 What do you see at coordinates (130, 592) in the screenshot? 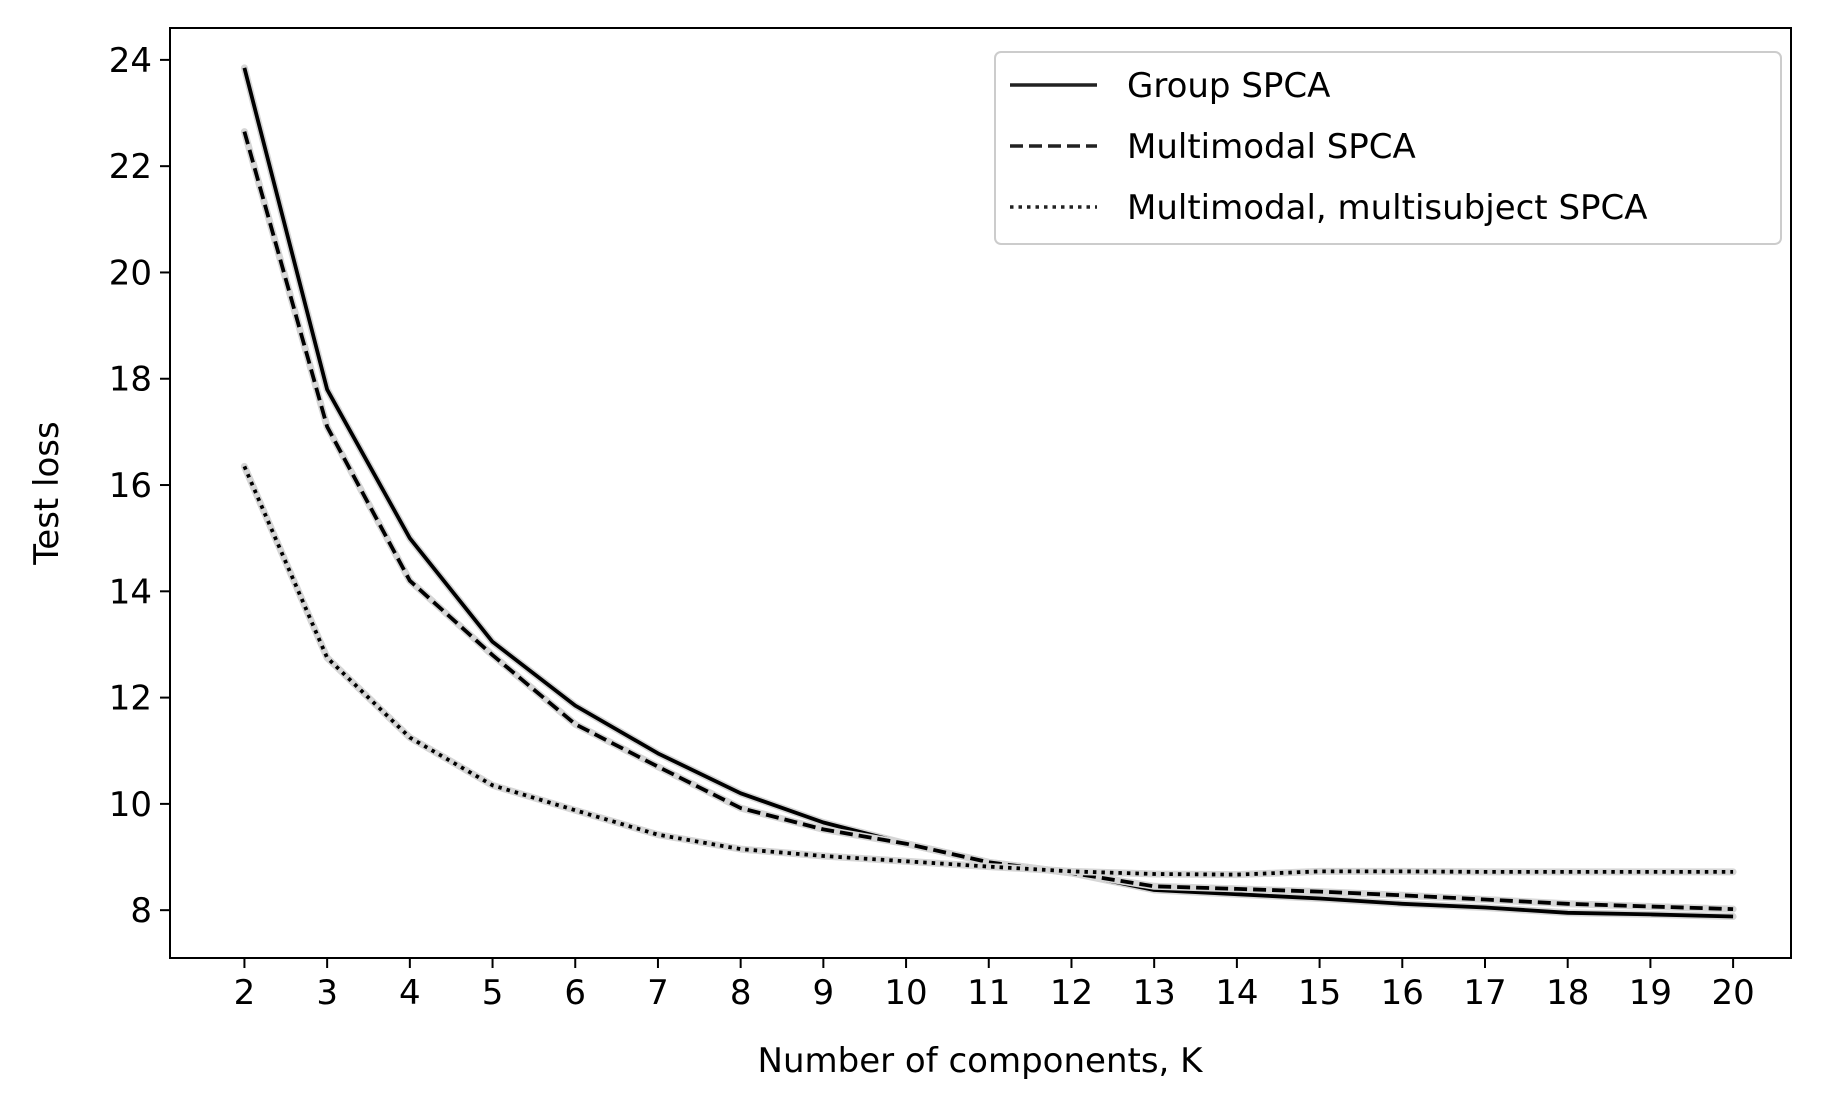
I see `y-tick-label: 14` at bounding box center [130, 592].